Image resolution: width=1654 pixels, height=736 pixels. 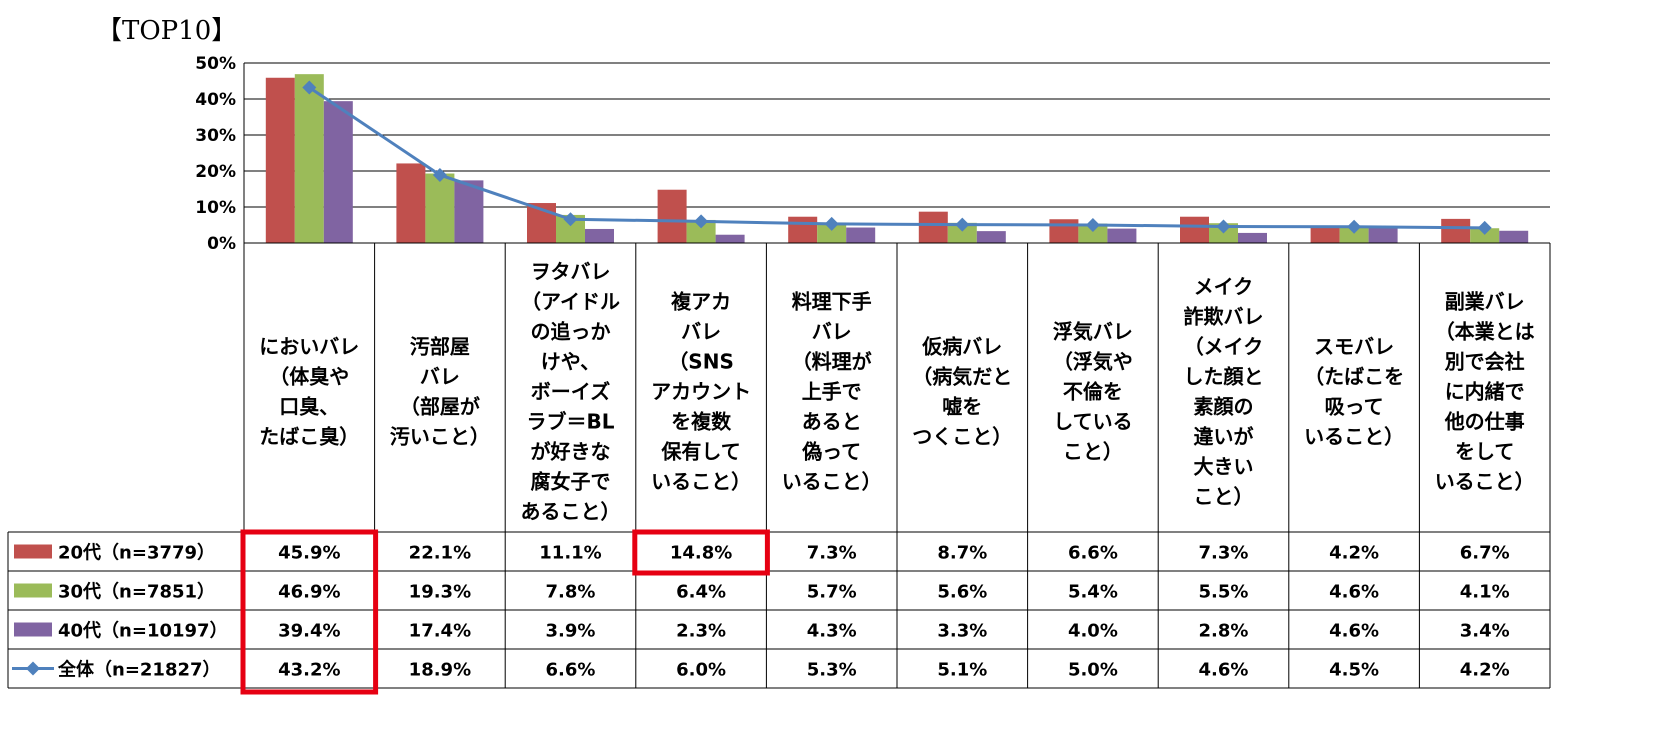 What do you see at coordinates (832, 631) in the screenshot?
I see `data-cell: 4.3%` at bounding box center [832, 631].